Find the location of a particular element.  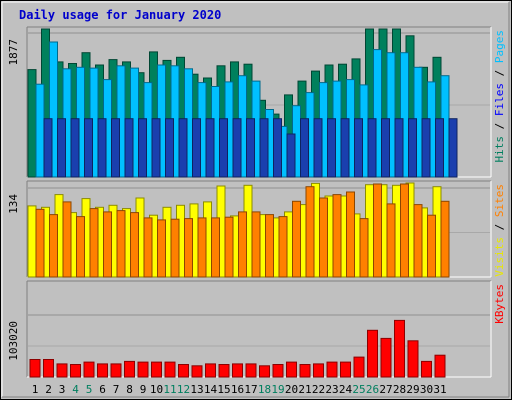

x-tick-day-12: 12 is located at coordinates (183, 389).